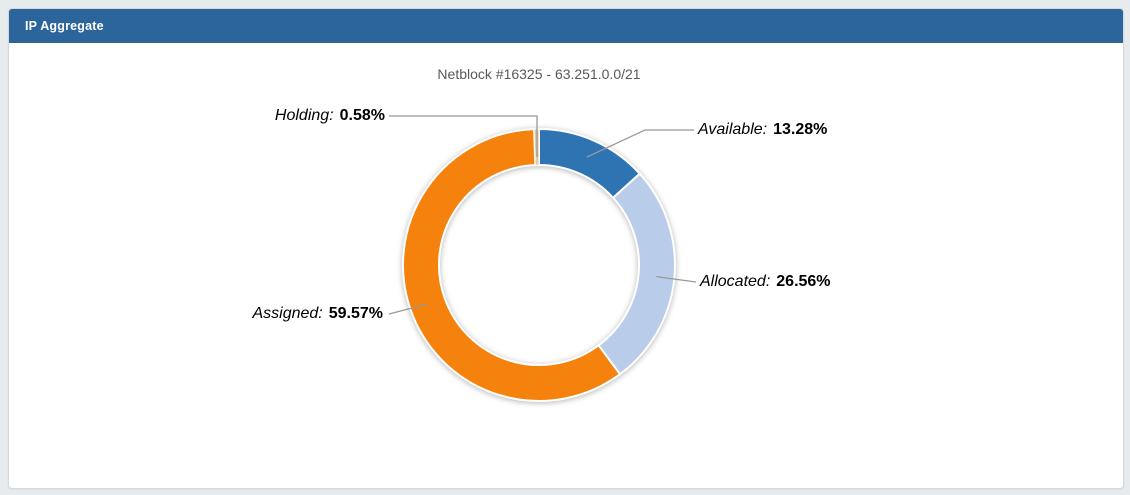 The width and height of the screenshot is (1130, 495). What do you see at coordinates (566, 26) in the screenshot?
I see `panel-header: IP Aggregate` at bounding box center [566, 26].